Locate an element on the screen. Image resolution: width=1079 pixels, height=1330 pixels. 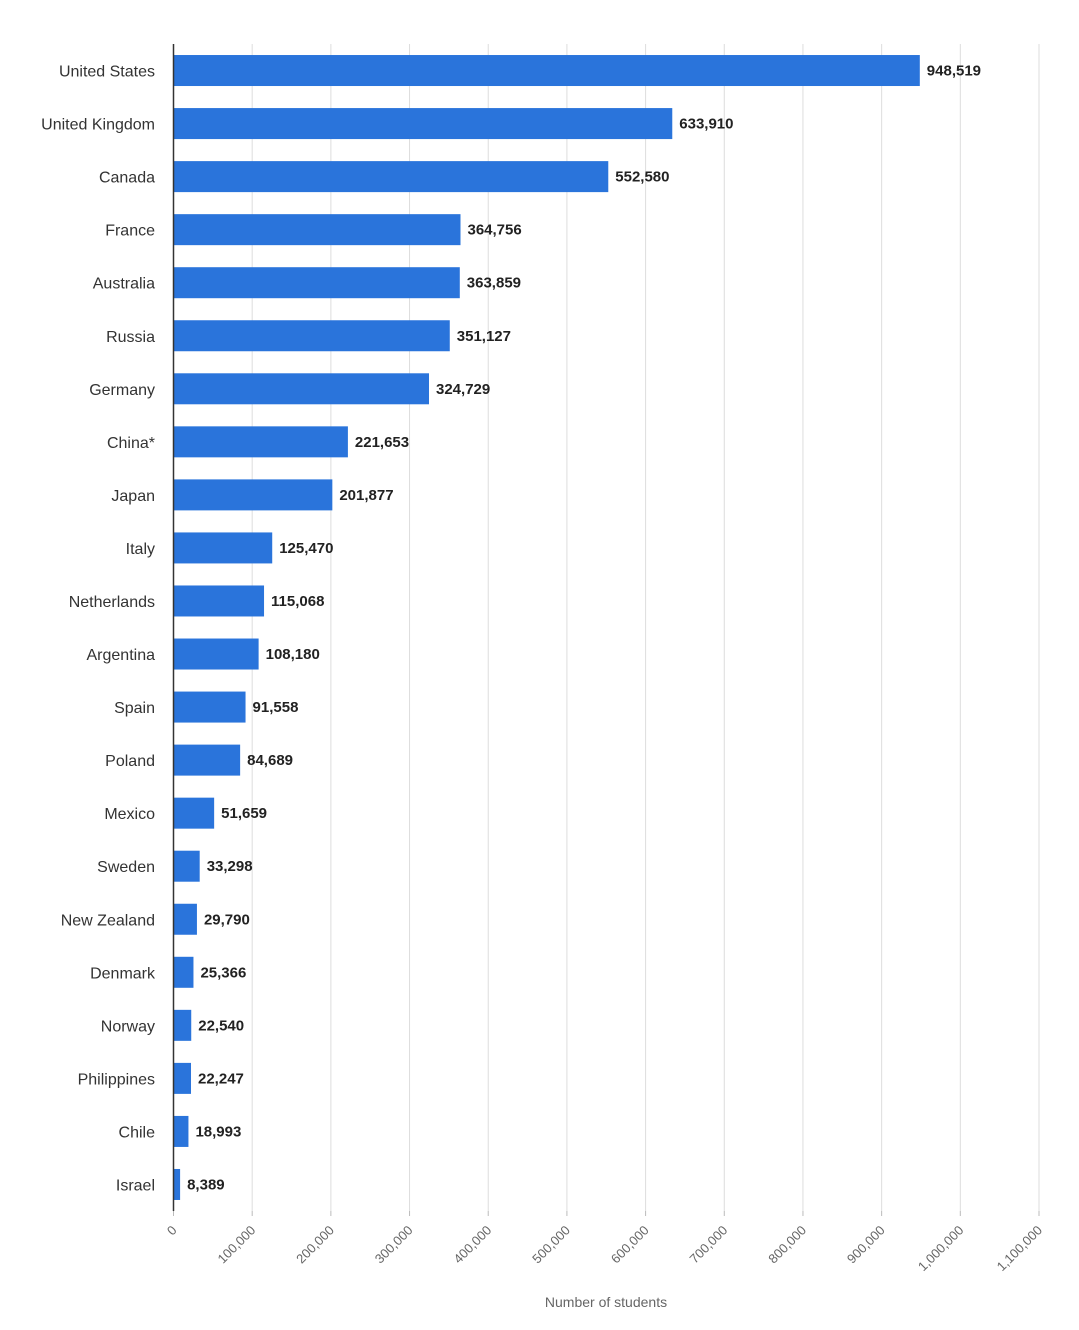
category-label: Germany is located at coordinates (122, 390).